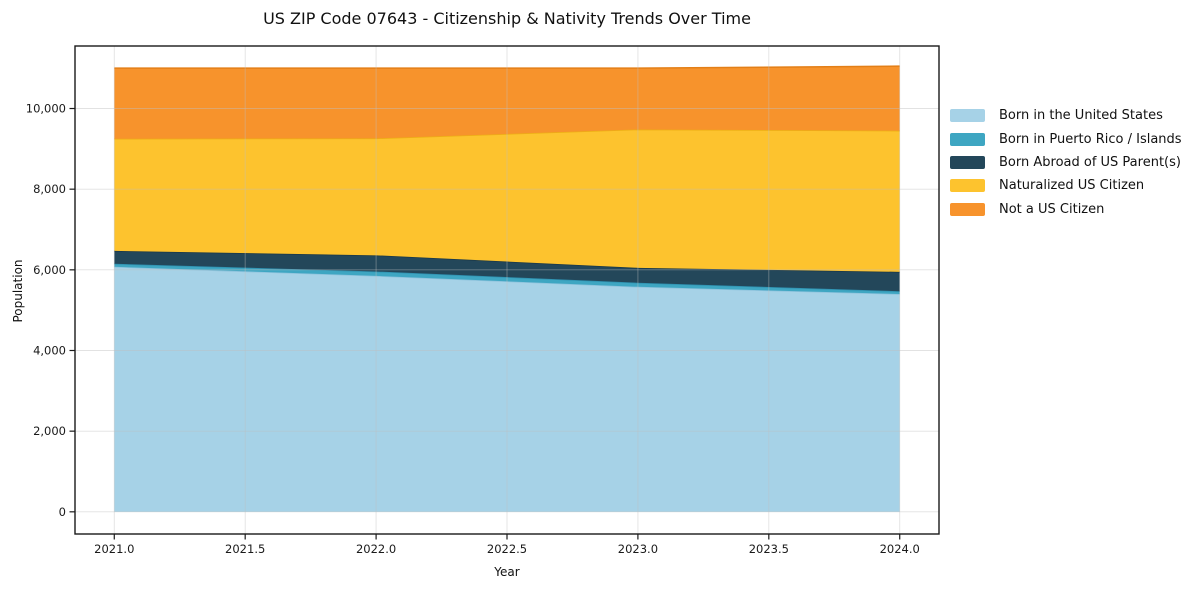  What do you see at coordinates (376, 549) in the screenshot?
I see `x-tick-label: 2022.0` at bounding box center [376, 549].